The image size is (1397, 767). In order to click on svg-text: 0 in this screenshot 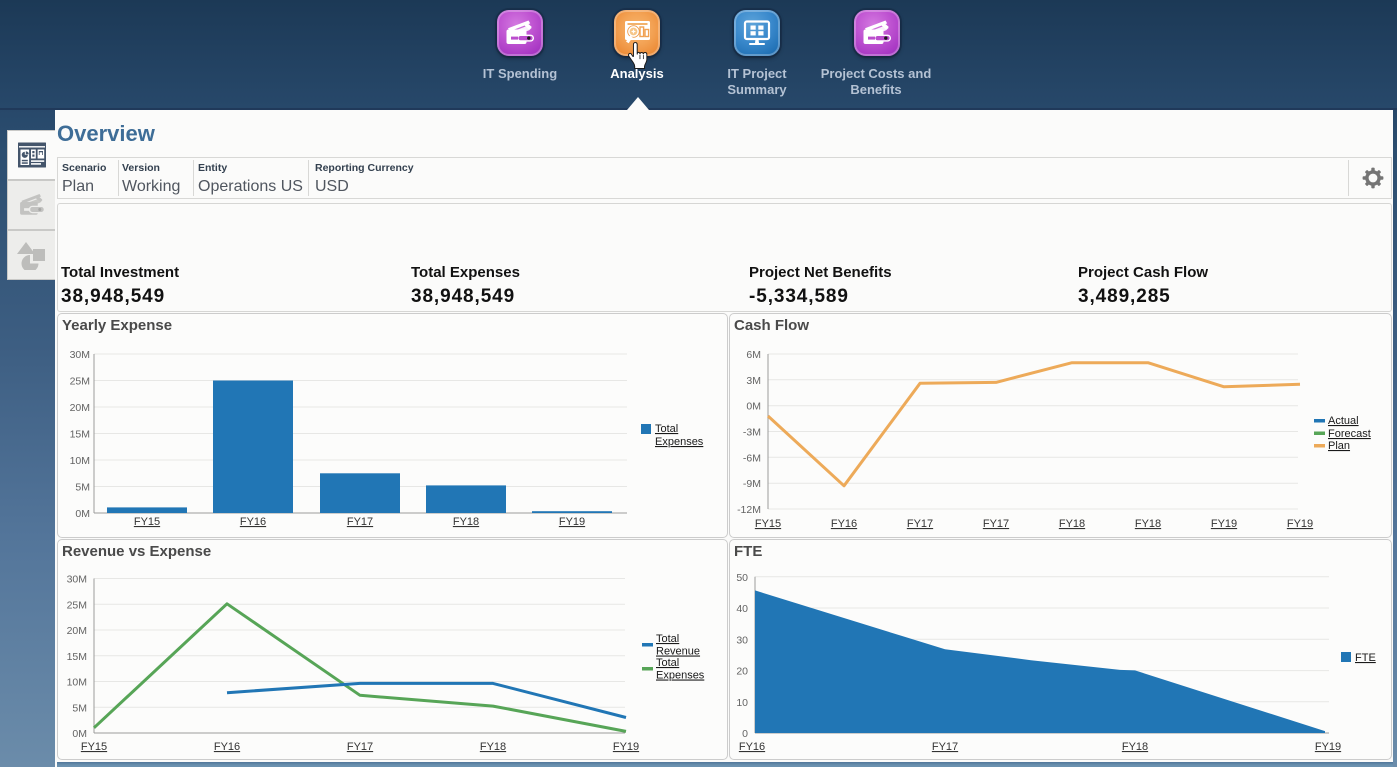, I will do `click(745, 734)`.